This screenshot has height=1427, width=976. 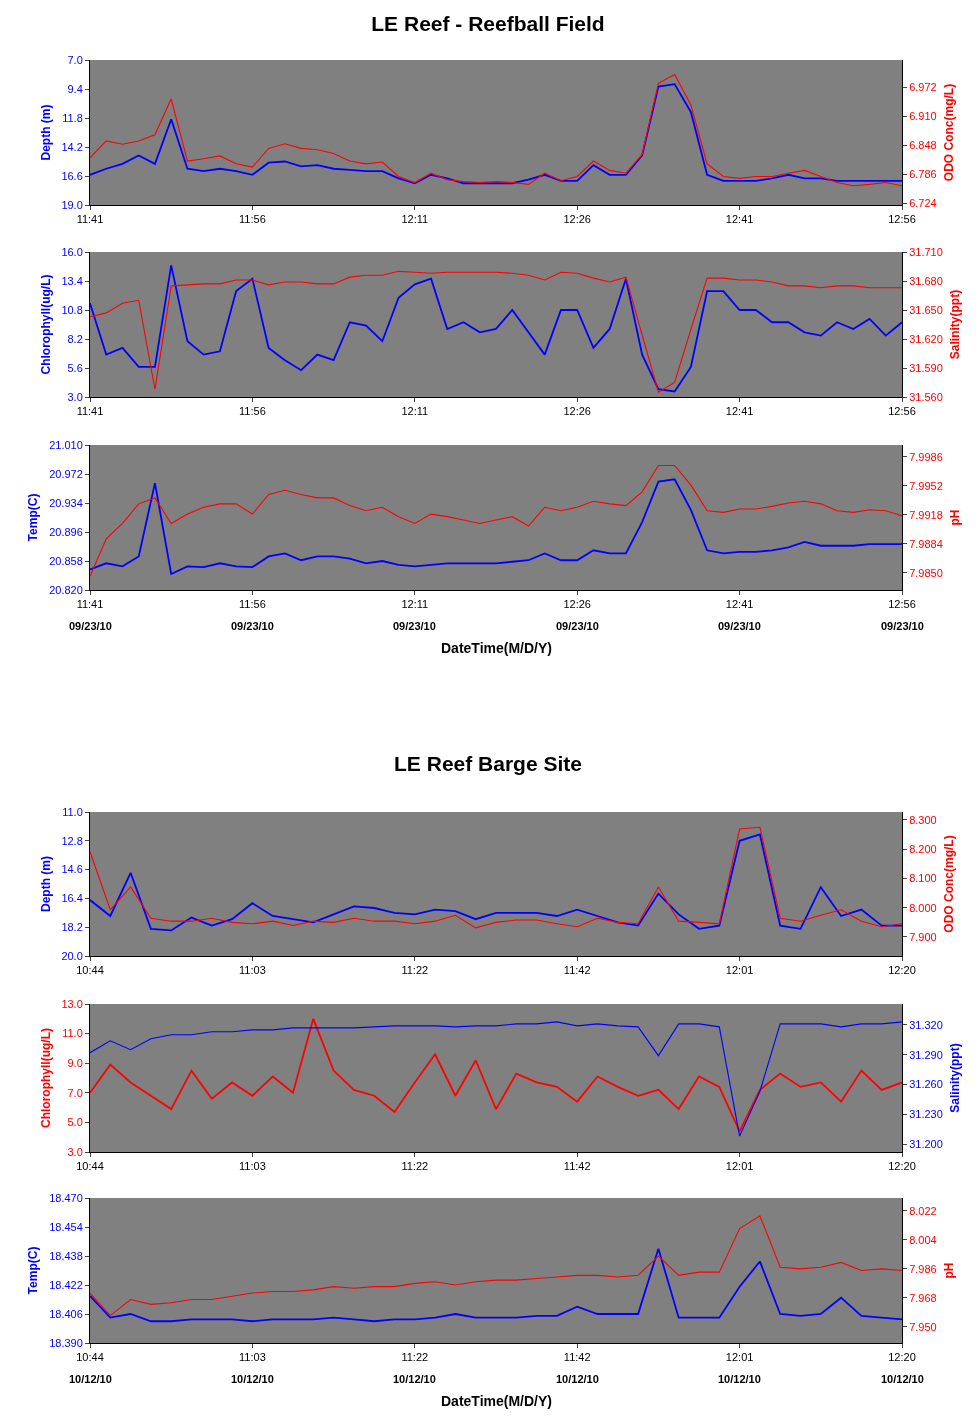 I want to click on y2-tick-label: 31.320, so click(x=926, y=1024).